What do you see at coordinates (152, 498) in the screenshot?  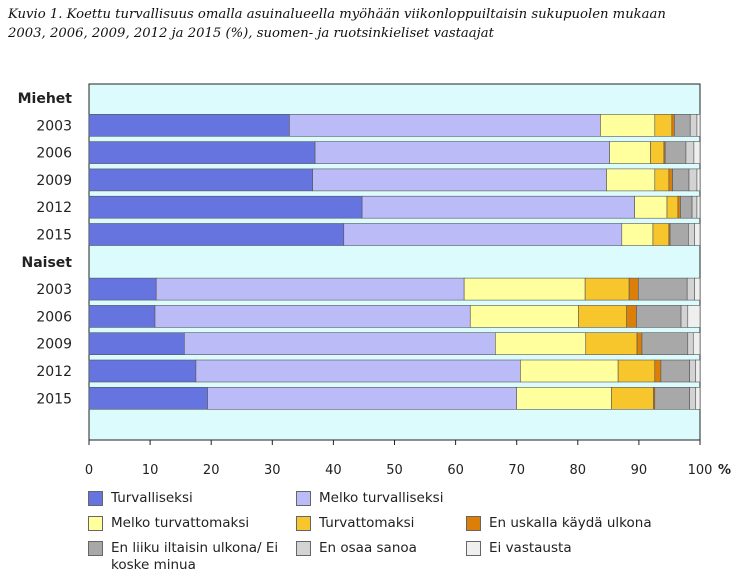 I see `legend-label-turvalliseksi: Turvalliseksi` at bounding box center [152, 498].